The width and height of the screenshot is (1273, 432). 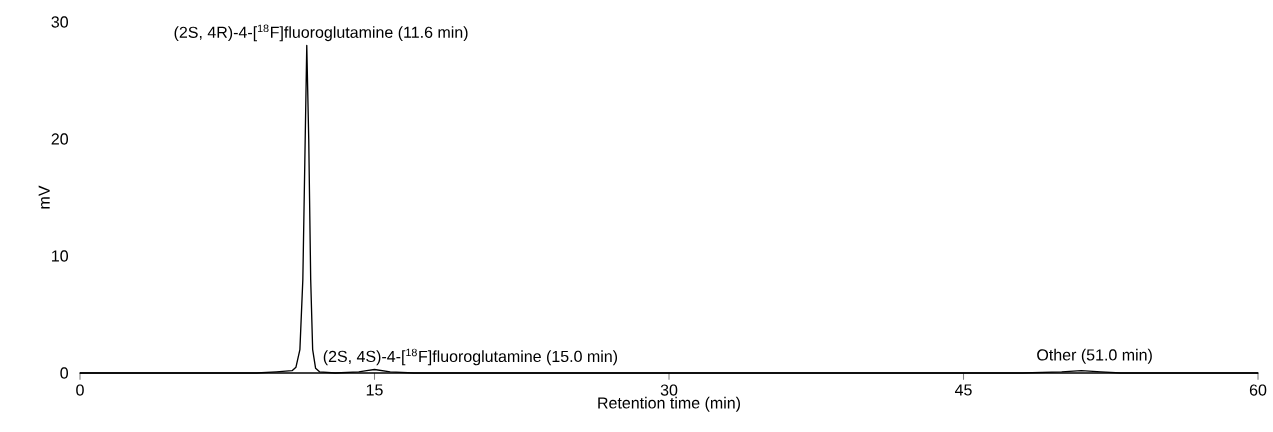 I want to click on y-tick-label: 30, so click(x=59, y=22).